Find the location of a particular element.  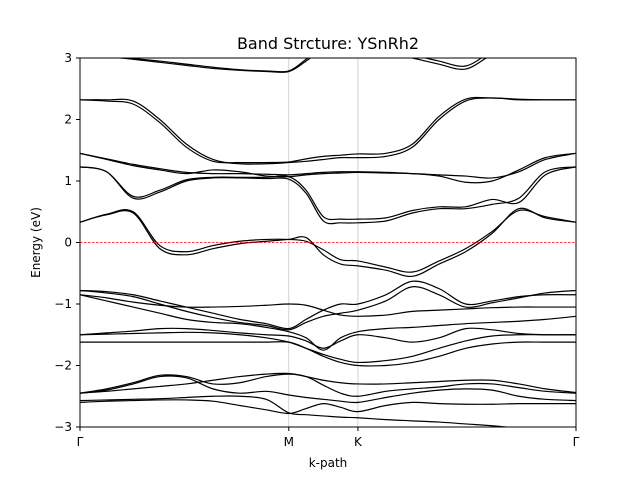

y-tick-label-5: 2 is located at coordinates (68, 120).